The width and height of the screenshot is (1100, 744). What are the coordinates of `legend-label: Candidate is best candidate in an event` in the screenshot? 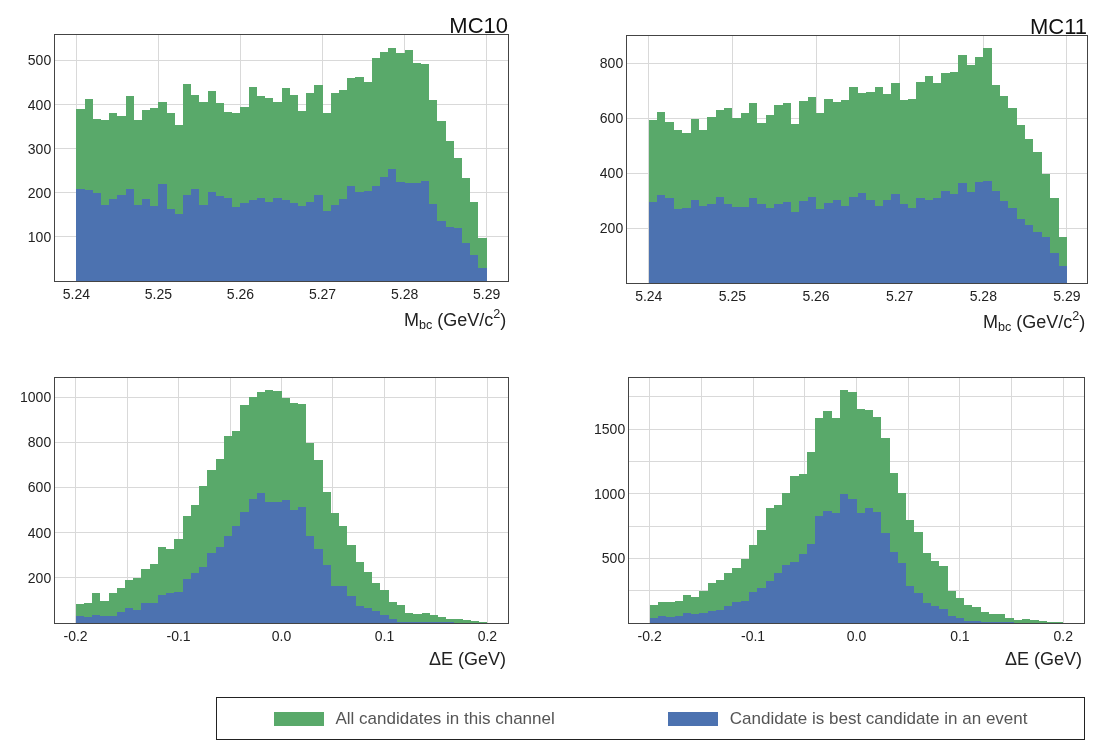 It's located at (878, 718).